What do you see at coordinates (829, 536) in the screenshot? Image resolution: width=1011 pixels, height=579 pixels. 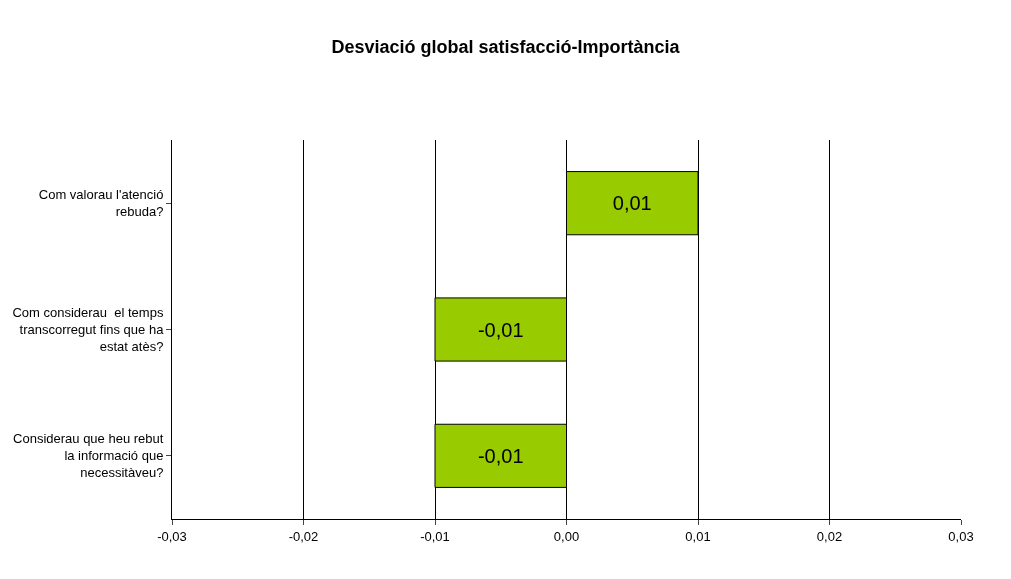 I see `x-tick-label: 0,02` at bounding box center [829, 536].